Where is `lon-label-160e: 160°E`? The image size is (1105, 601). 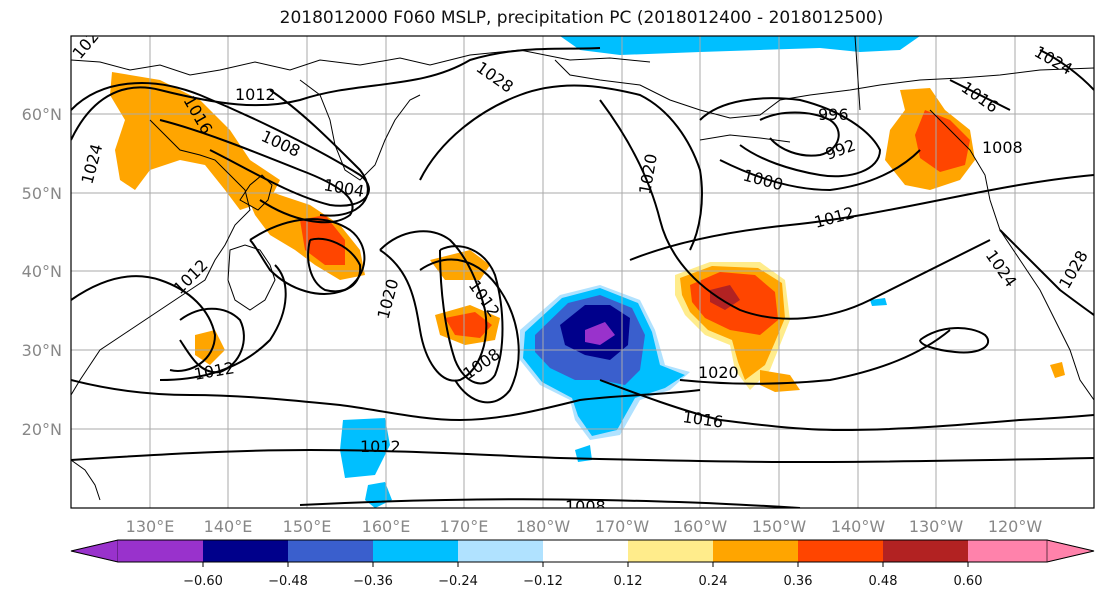 lon-label-160e: 160°E is located at coordinates (386, 526).